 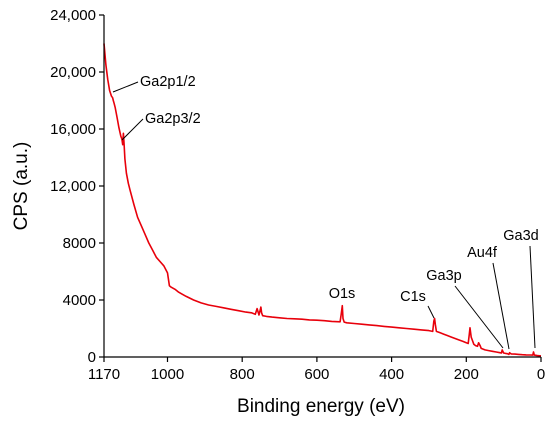 I want to click on y-tick-label: 0, so click(x=92, y=357).